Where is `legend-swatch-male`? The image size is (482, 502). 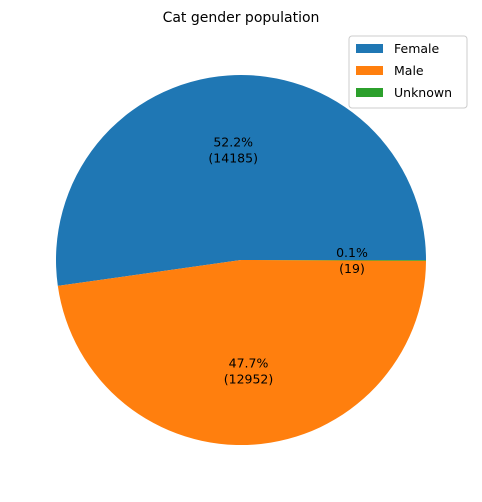
legend-swatch-male is located at coordinates (369, 70).